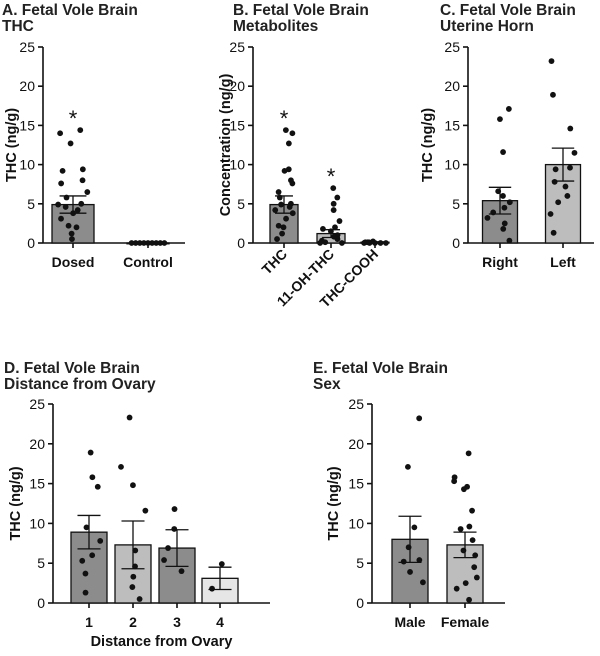 The width and height of the screenshot is (600, 656). I want to click on x-tick-label: 4, so click(220, 622).